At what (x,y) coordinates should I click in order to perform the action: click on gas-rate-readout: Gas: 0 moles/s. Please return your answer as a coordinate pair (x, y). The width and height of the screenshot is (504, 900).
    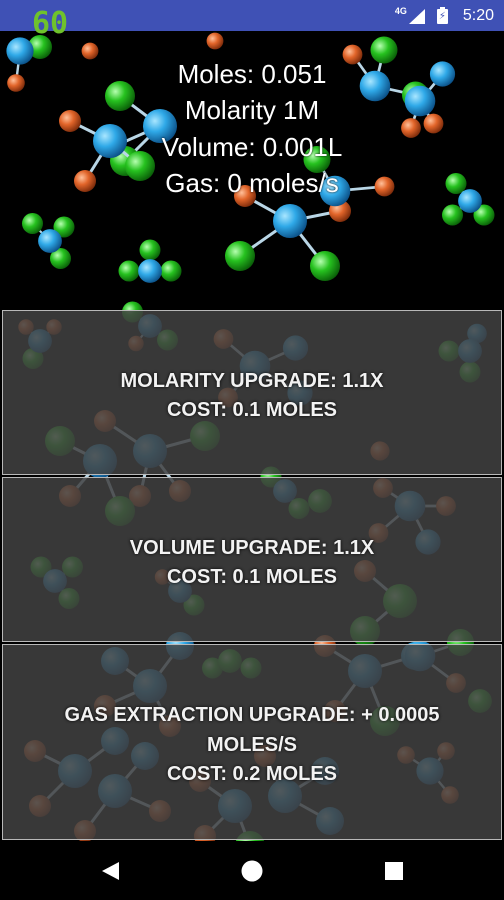
    Looking at the image, I should click on (252, 183).